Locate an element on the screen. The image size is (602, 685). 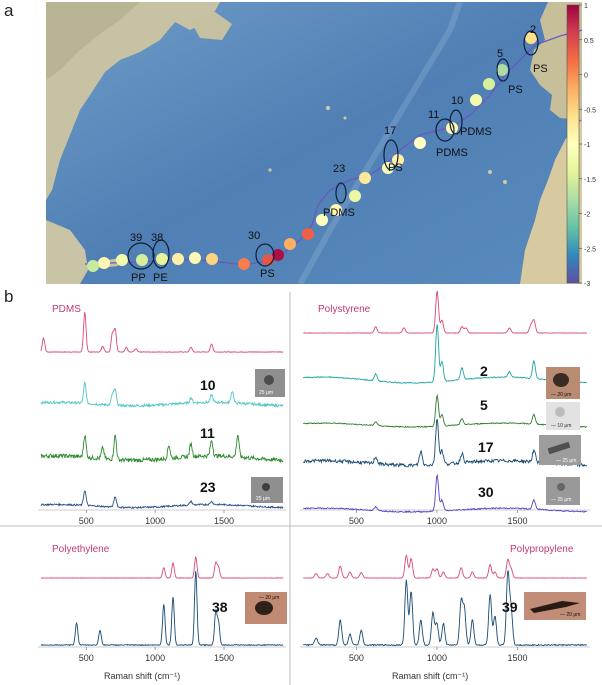
colorbar-tick-label: -1.5 is located at coordinates (590, 180).